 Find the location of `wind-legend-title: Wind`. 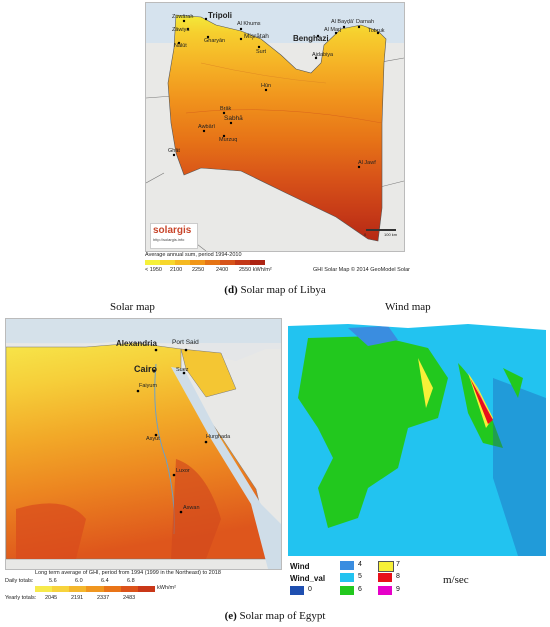

wind-legend-title: Wind is located at coordinates (300, 566).